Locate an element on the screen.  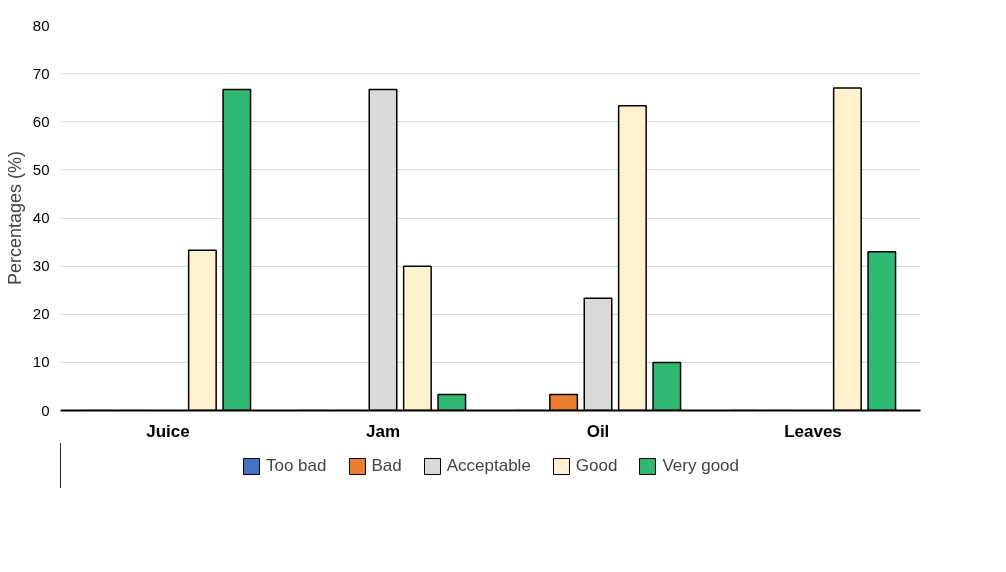
y-tick-label: 50 is located at coordinates (41, 169).